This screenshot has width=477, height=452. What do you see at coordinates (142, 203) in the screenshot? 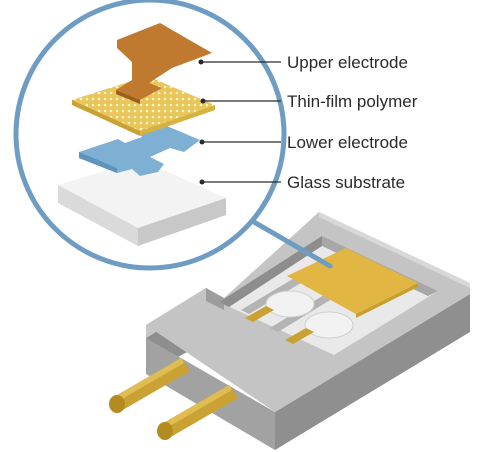
I see `glass-substrate-layer` at bounding box center [142, 203].